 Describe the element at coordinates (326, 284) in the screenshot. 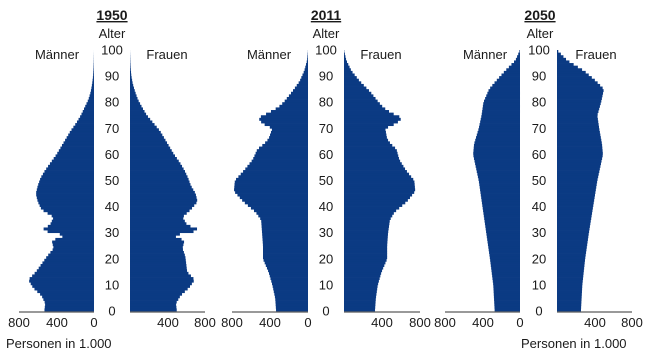

I see `age-tick-10: 10` at that location.